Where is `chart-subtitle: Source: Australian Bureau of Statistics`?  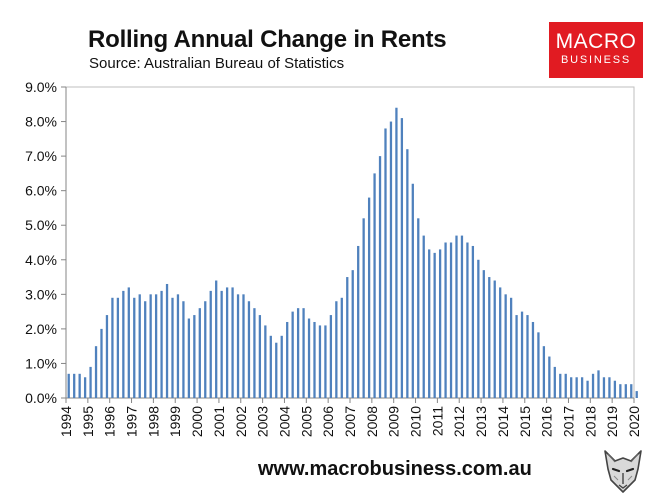
chart-subtitle: Source: Australian Bureau of Statistics is located at coordinates (217, 63).